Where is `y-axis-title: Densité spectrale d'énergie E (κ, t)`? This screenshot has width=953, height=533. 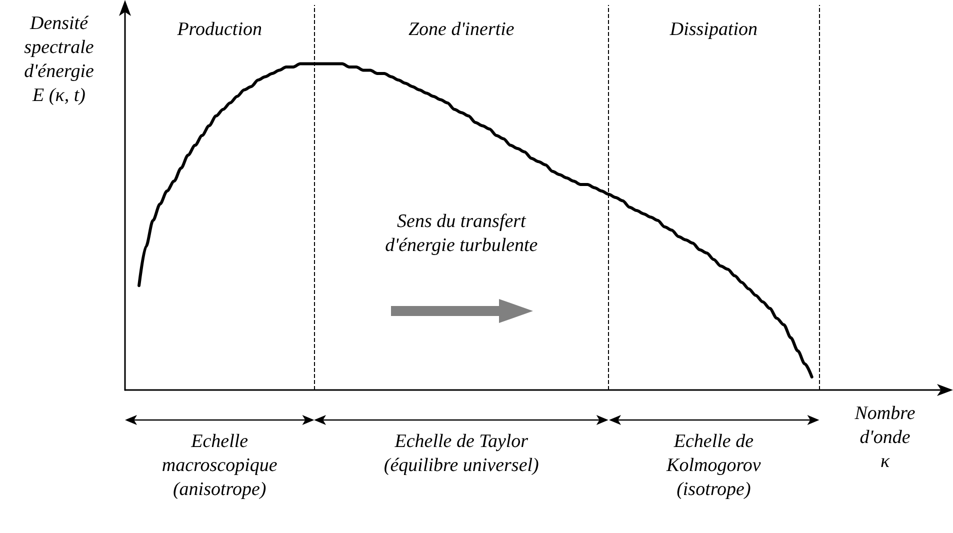 y-axis-title: Densité spectrale d'énergie E (κ, t) is located at coordinates (59, 60).